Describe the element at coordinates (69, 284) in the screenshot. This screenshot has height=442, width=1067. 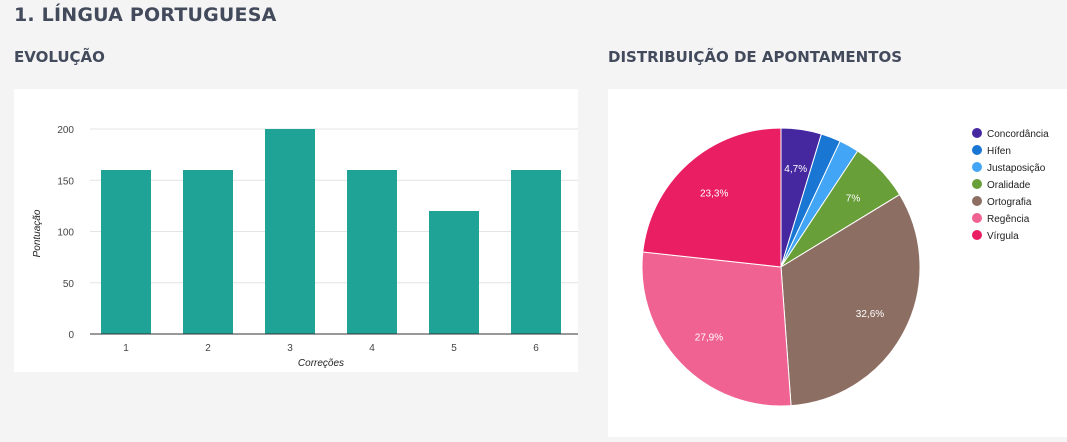
I see `y-tick-label: 50` at that location.